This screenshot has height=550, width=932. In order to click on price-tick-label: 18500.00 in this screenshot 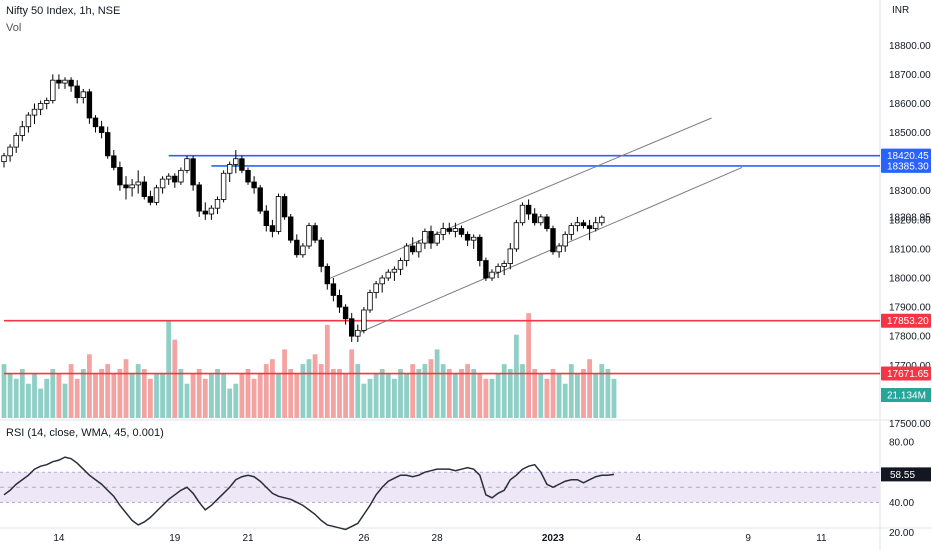, I will do `click(910, 133)`.